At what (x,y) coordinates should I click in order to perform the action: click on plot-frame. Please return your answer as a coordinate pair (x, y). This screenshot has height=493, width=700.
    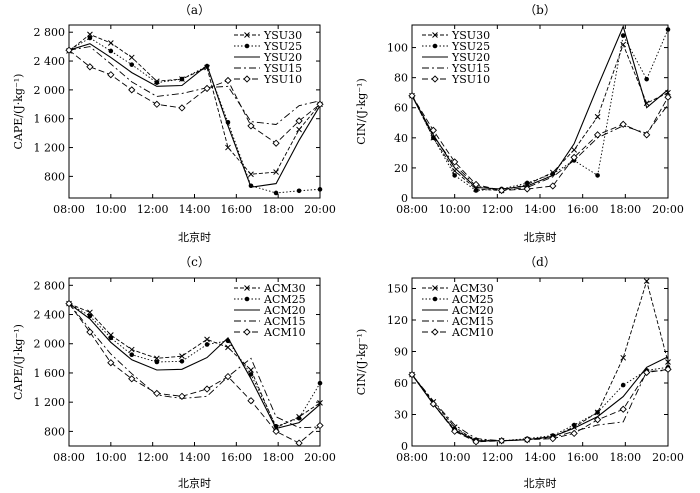
    Looking at the image, I should click on (540, 111).